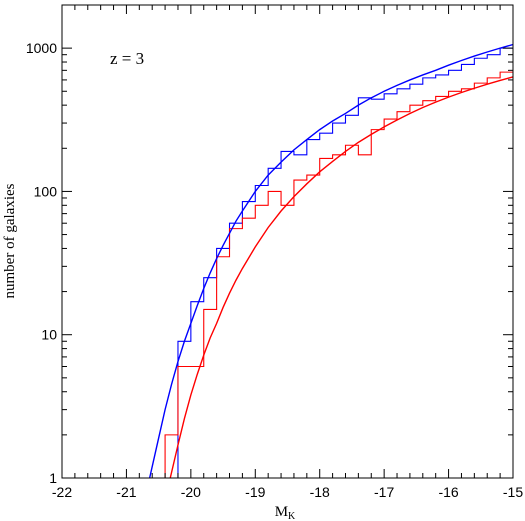 The image size is (525, 521). What do you see at coordinates (49, 335) in the screenshot?
I see `y-tick-label: 10` at bounding box center [49, 335].